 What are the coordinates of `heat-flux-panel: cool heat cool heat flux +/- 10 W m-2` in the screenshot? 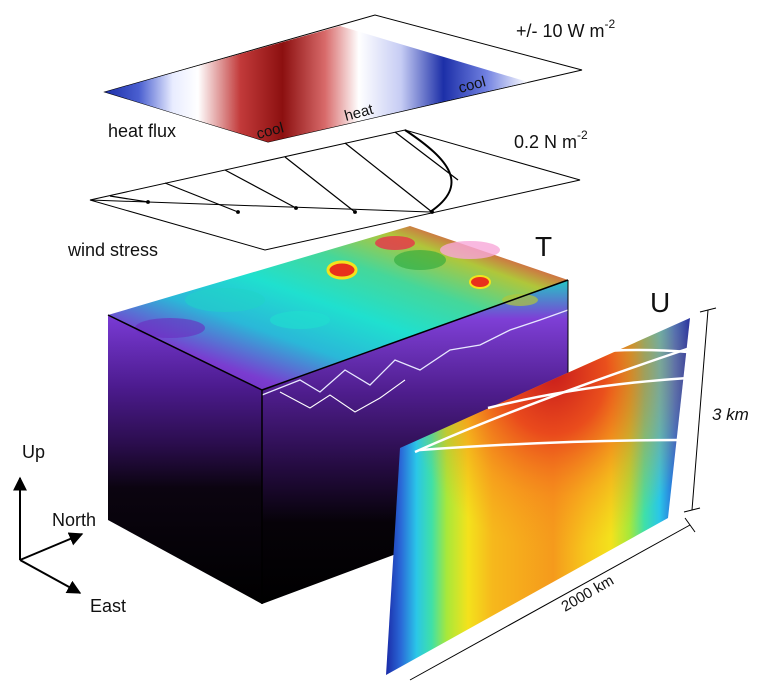 It's located at (359, 78).